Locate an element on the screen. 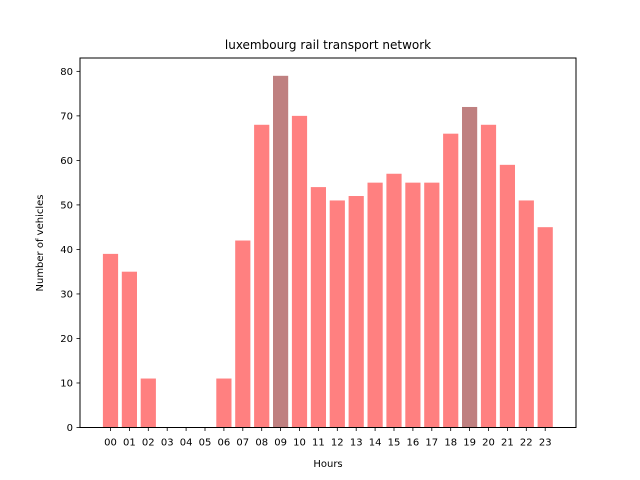  x-tick-label-12: 12 is located at coordinates (337, 443).